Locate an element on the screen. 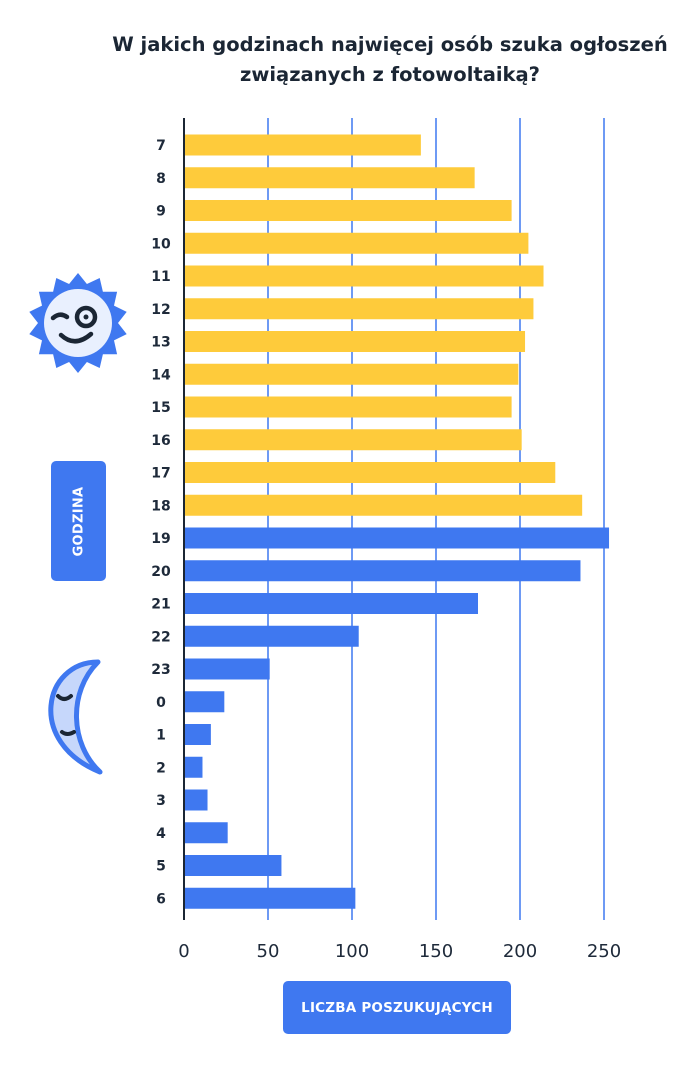 The width and height of the screenshot is (696, 1070). y-tick-label-4: 4 is located at coordinates (161, 834).